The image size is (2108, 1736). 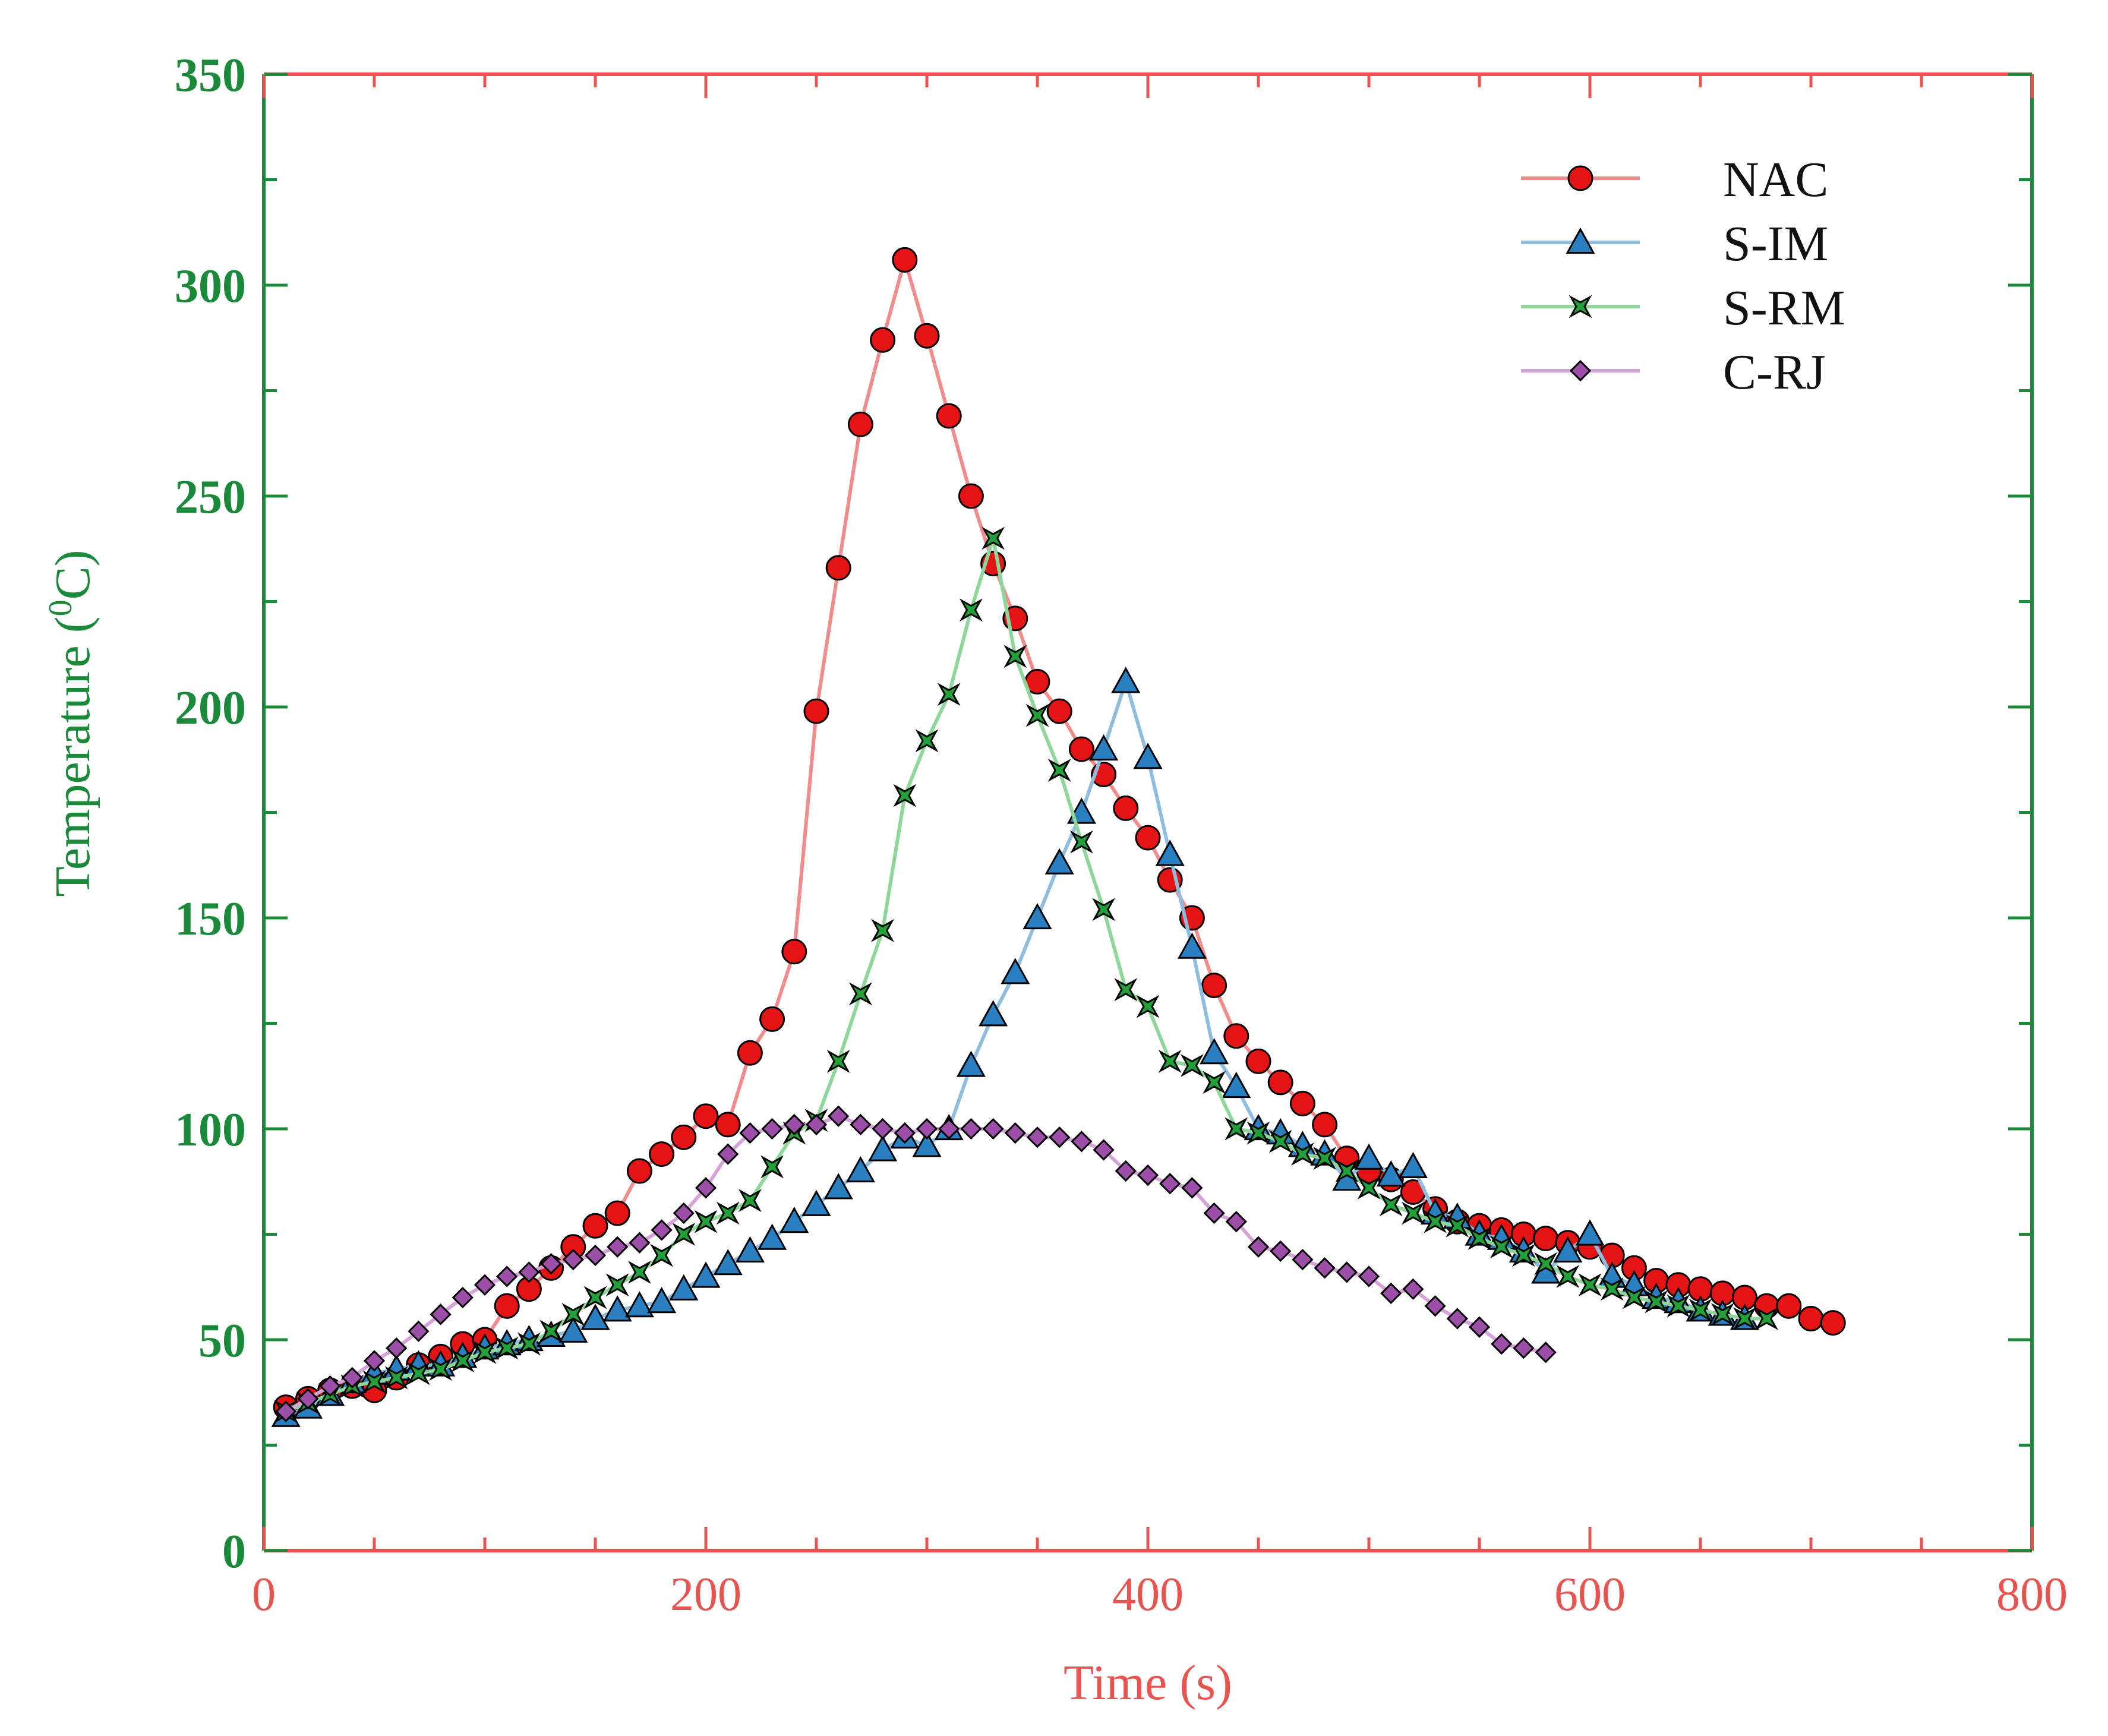 I want to click on y-tick-label: 350, so click(x=211, y=75).